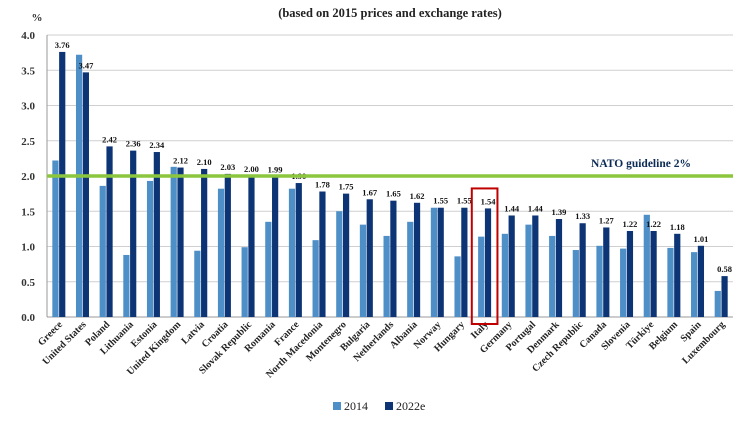 The height and width of the screenshot is (421, 738). Describe the element at coordinates (489, 201) in the screenshot. I see `data-label: 1.54` at that location.